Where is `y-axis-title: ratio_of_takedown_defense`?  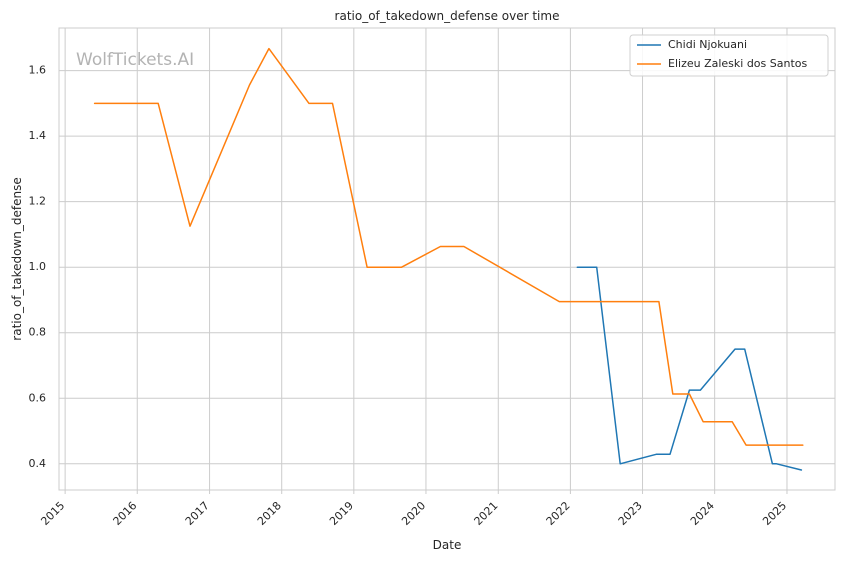 y-axis-title: ratio_of_takedown_defense is located at coordinates (17, 258).